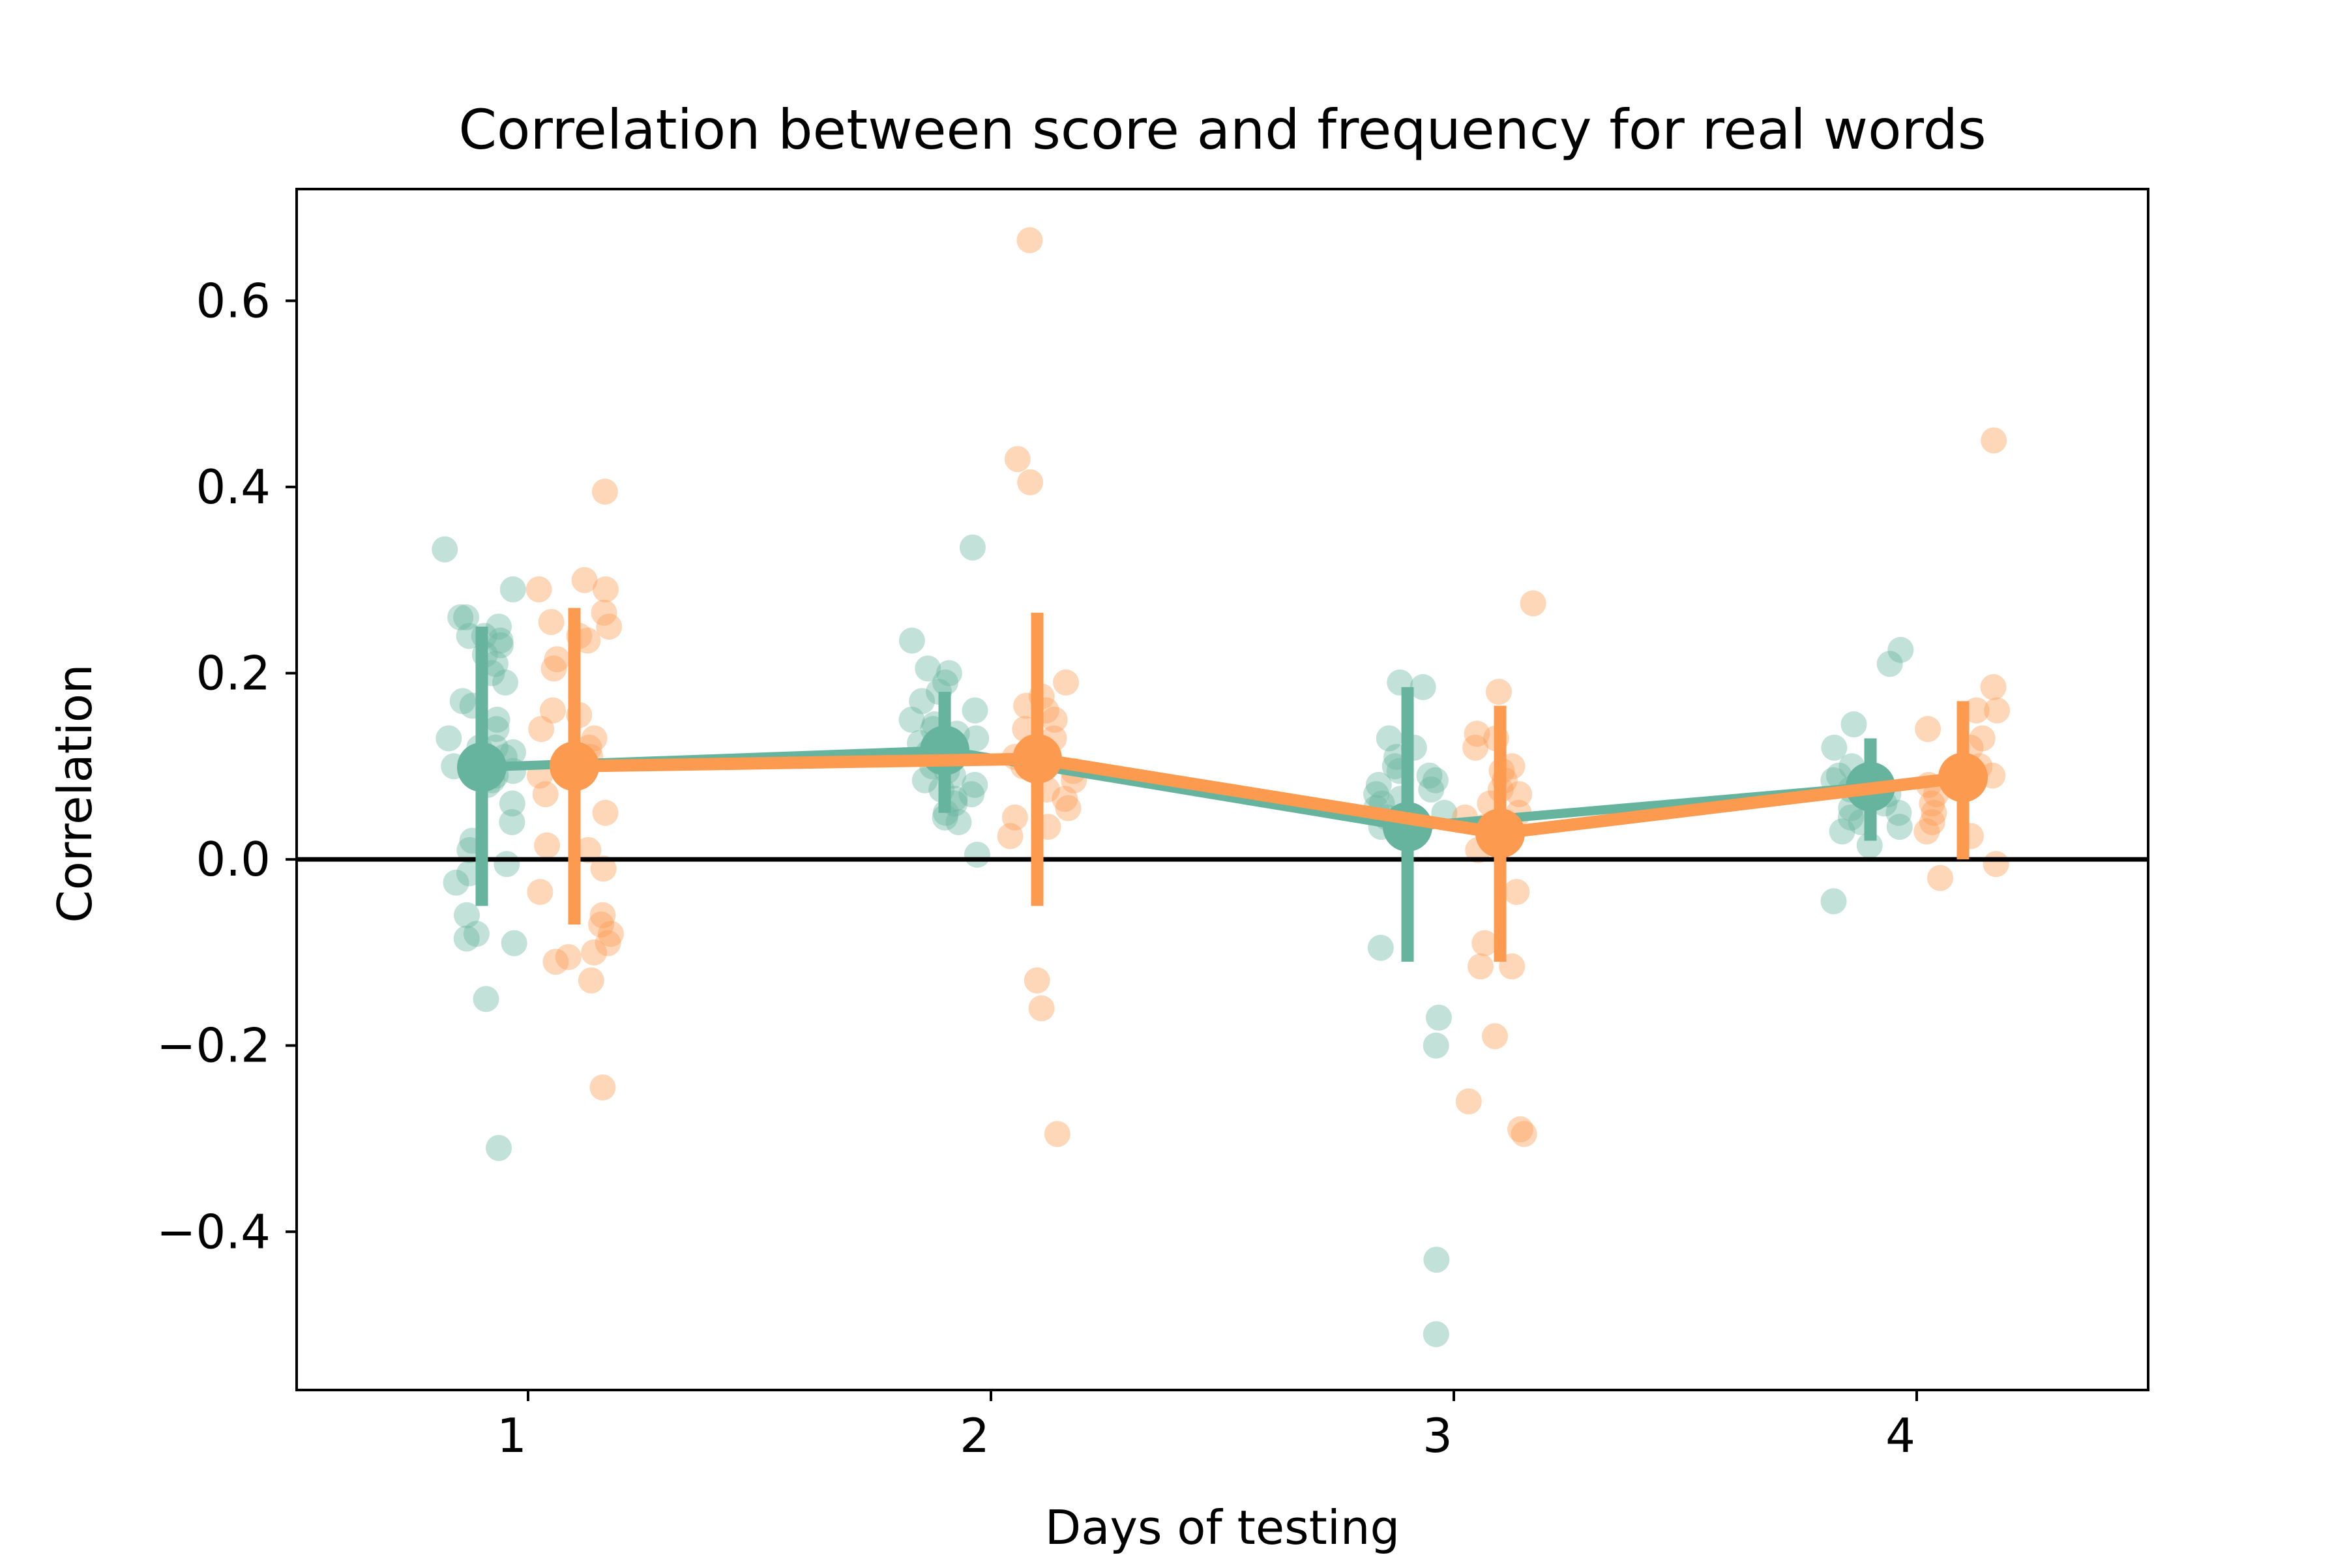  Describe the element at coordinates (1500, 833) in the screenshot. I see `mean-marker-s2-day3` at that location.